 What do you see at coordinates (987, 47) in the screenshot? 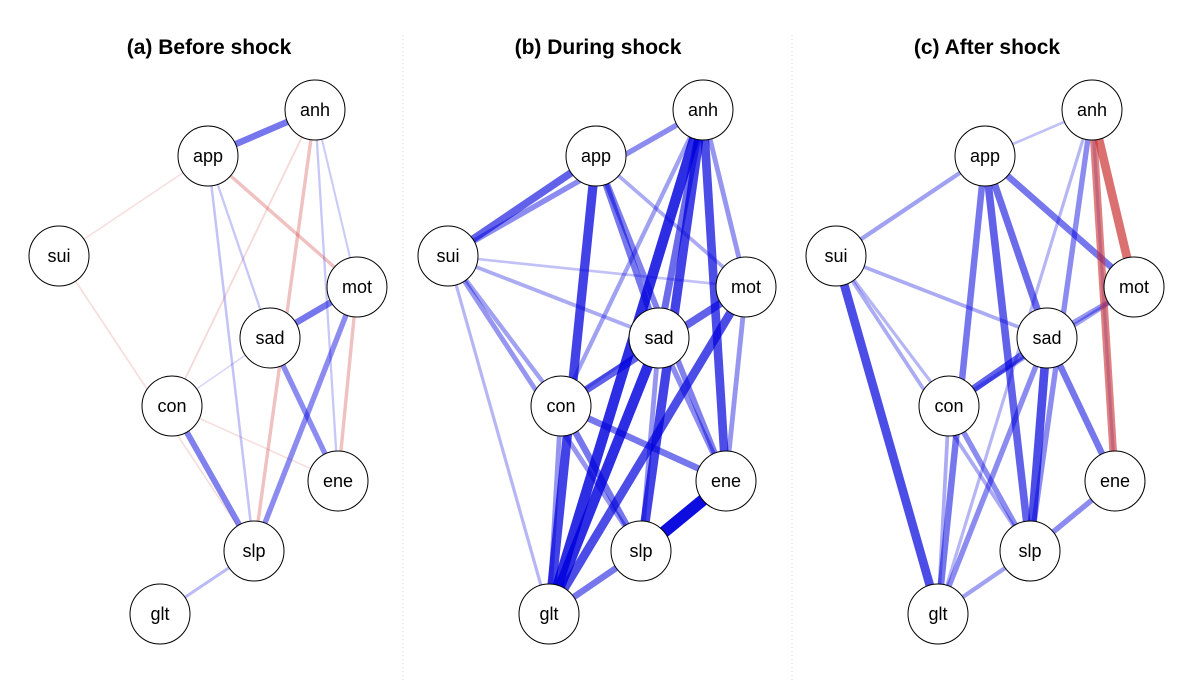
I see `panel-title-after: (c) After shock` at bounding box center [987, 47].